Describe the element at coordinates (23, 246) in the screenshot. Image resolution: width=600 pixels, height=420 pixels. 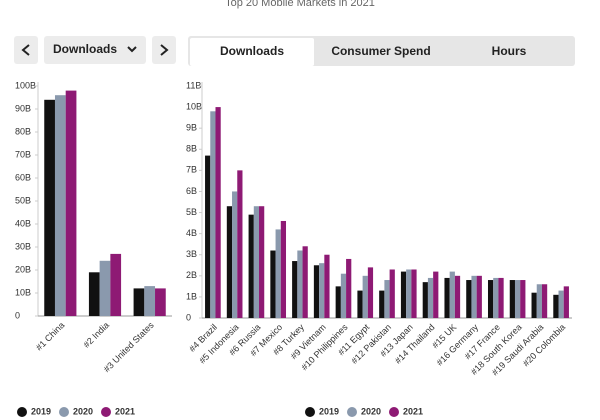
I see `y-tick-label: 30B` at that location.